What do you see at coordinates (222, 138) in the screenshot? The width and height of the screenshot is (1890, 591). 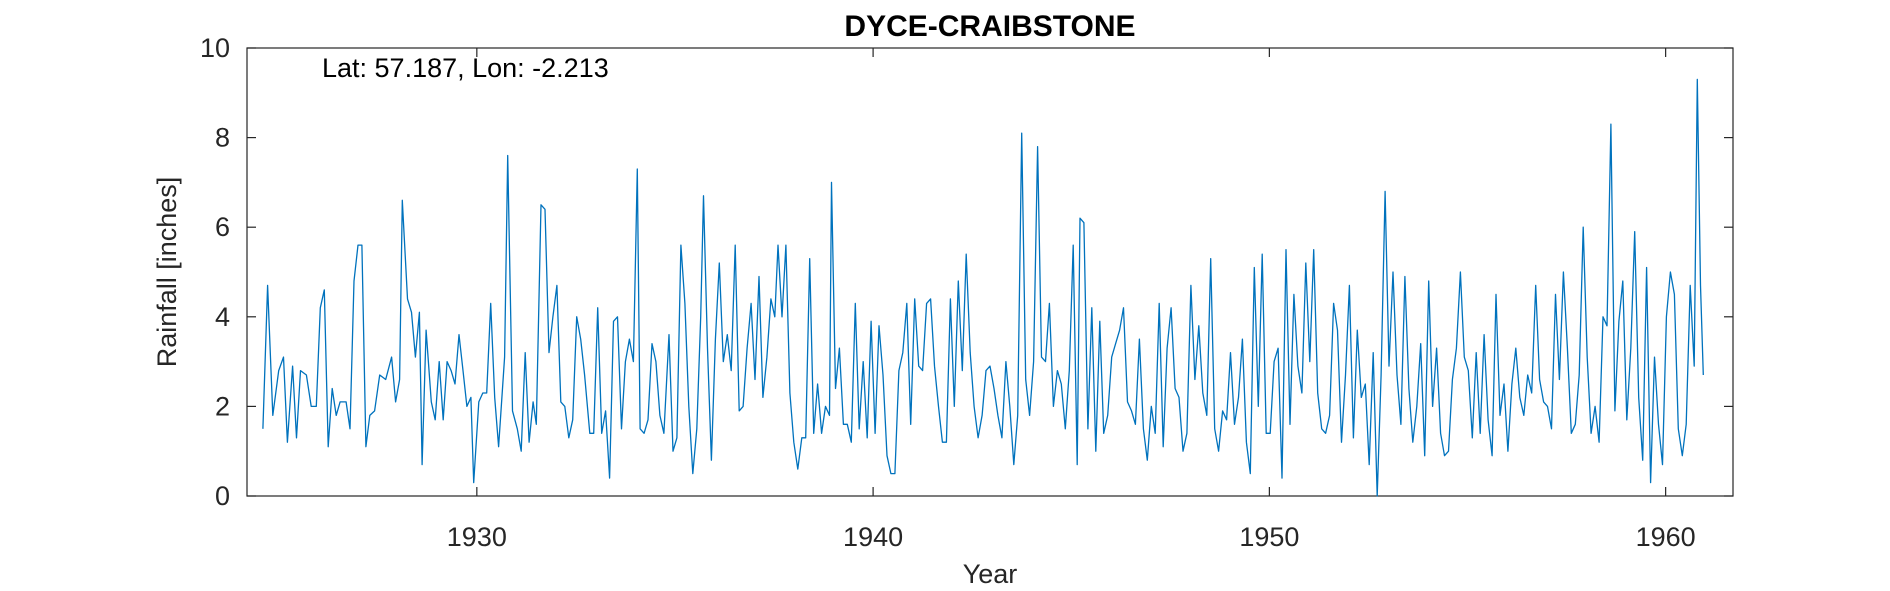 I see `y-tick-label: 8` at bounding box center [222, 138].